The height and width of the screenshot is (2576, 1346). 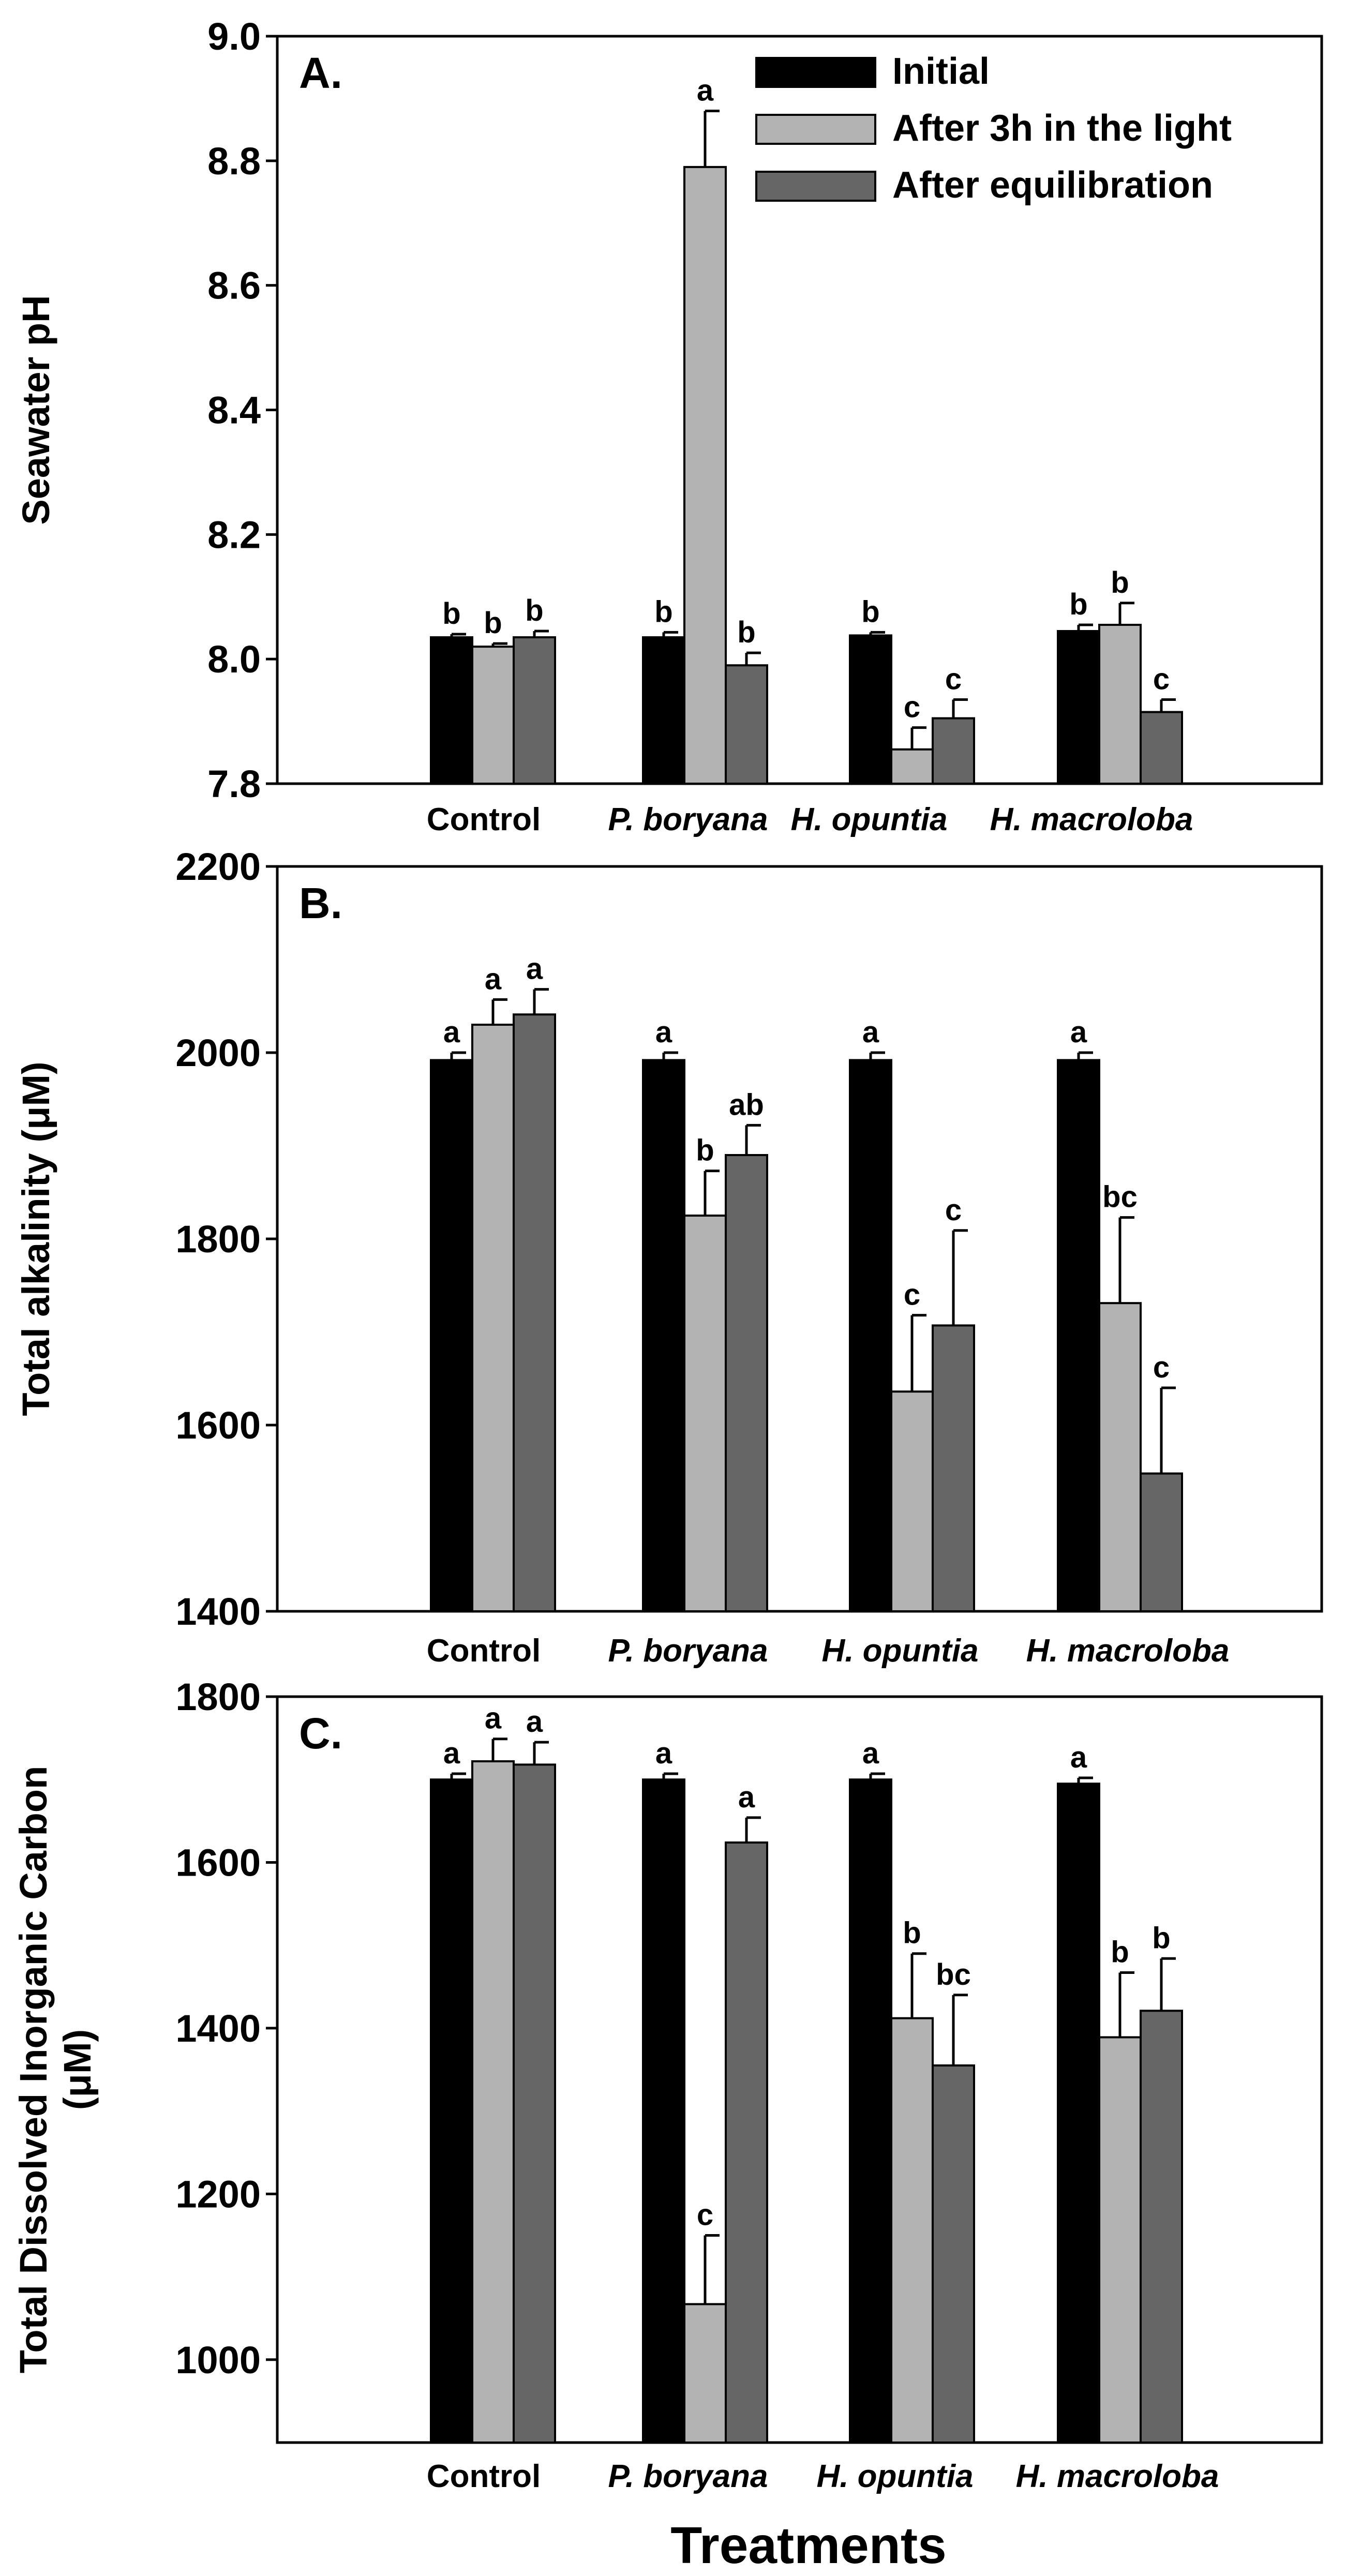 What do you see at coordinates (320, 73) in the screenshot?
I see `panel-label: A.` at bounding box center [320, 73].